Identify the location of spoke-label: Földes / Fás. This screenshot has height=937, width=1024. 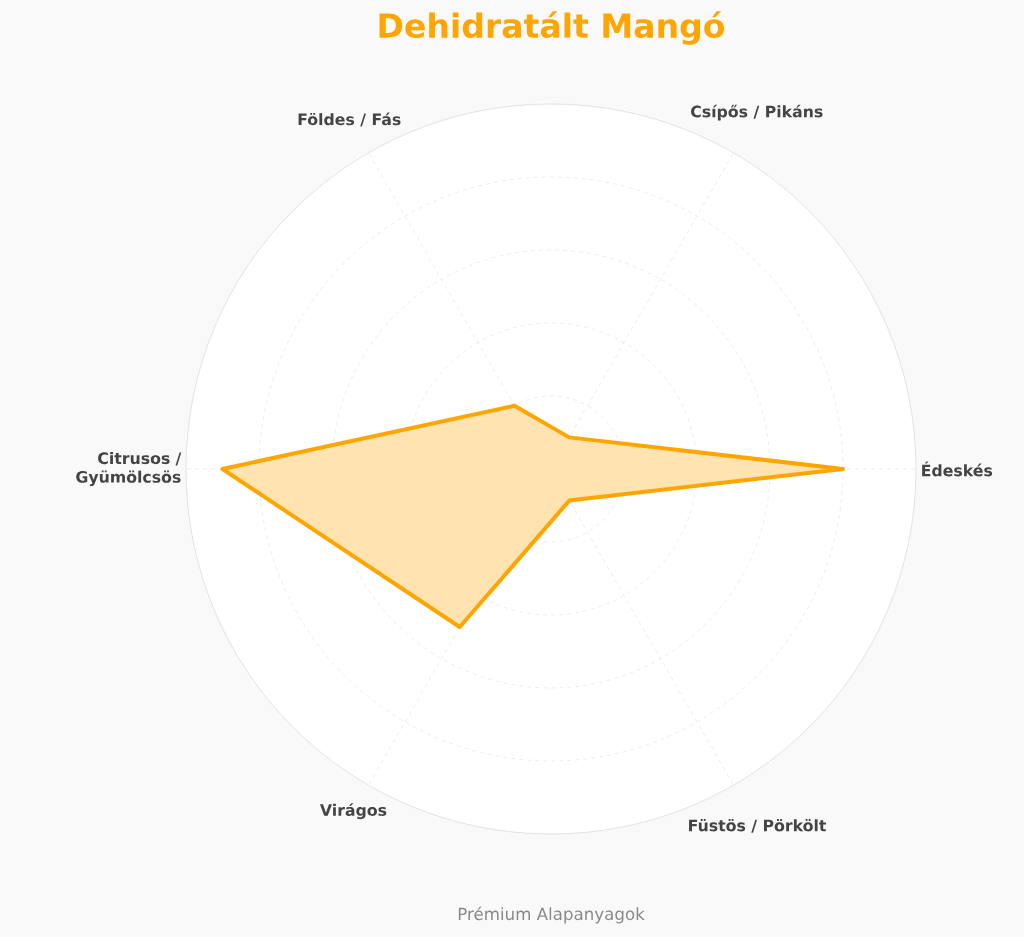
(349, 119).